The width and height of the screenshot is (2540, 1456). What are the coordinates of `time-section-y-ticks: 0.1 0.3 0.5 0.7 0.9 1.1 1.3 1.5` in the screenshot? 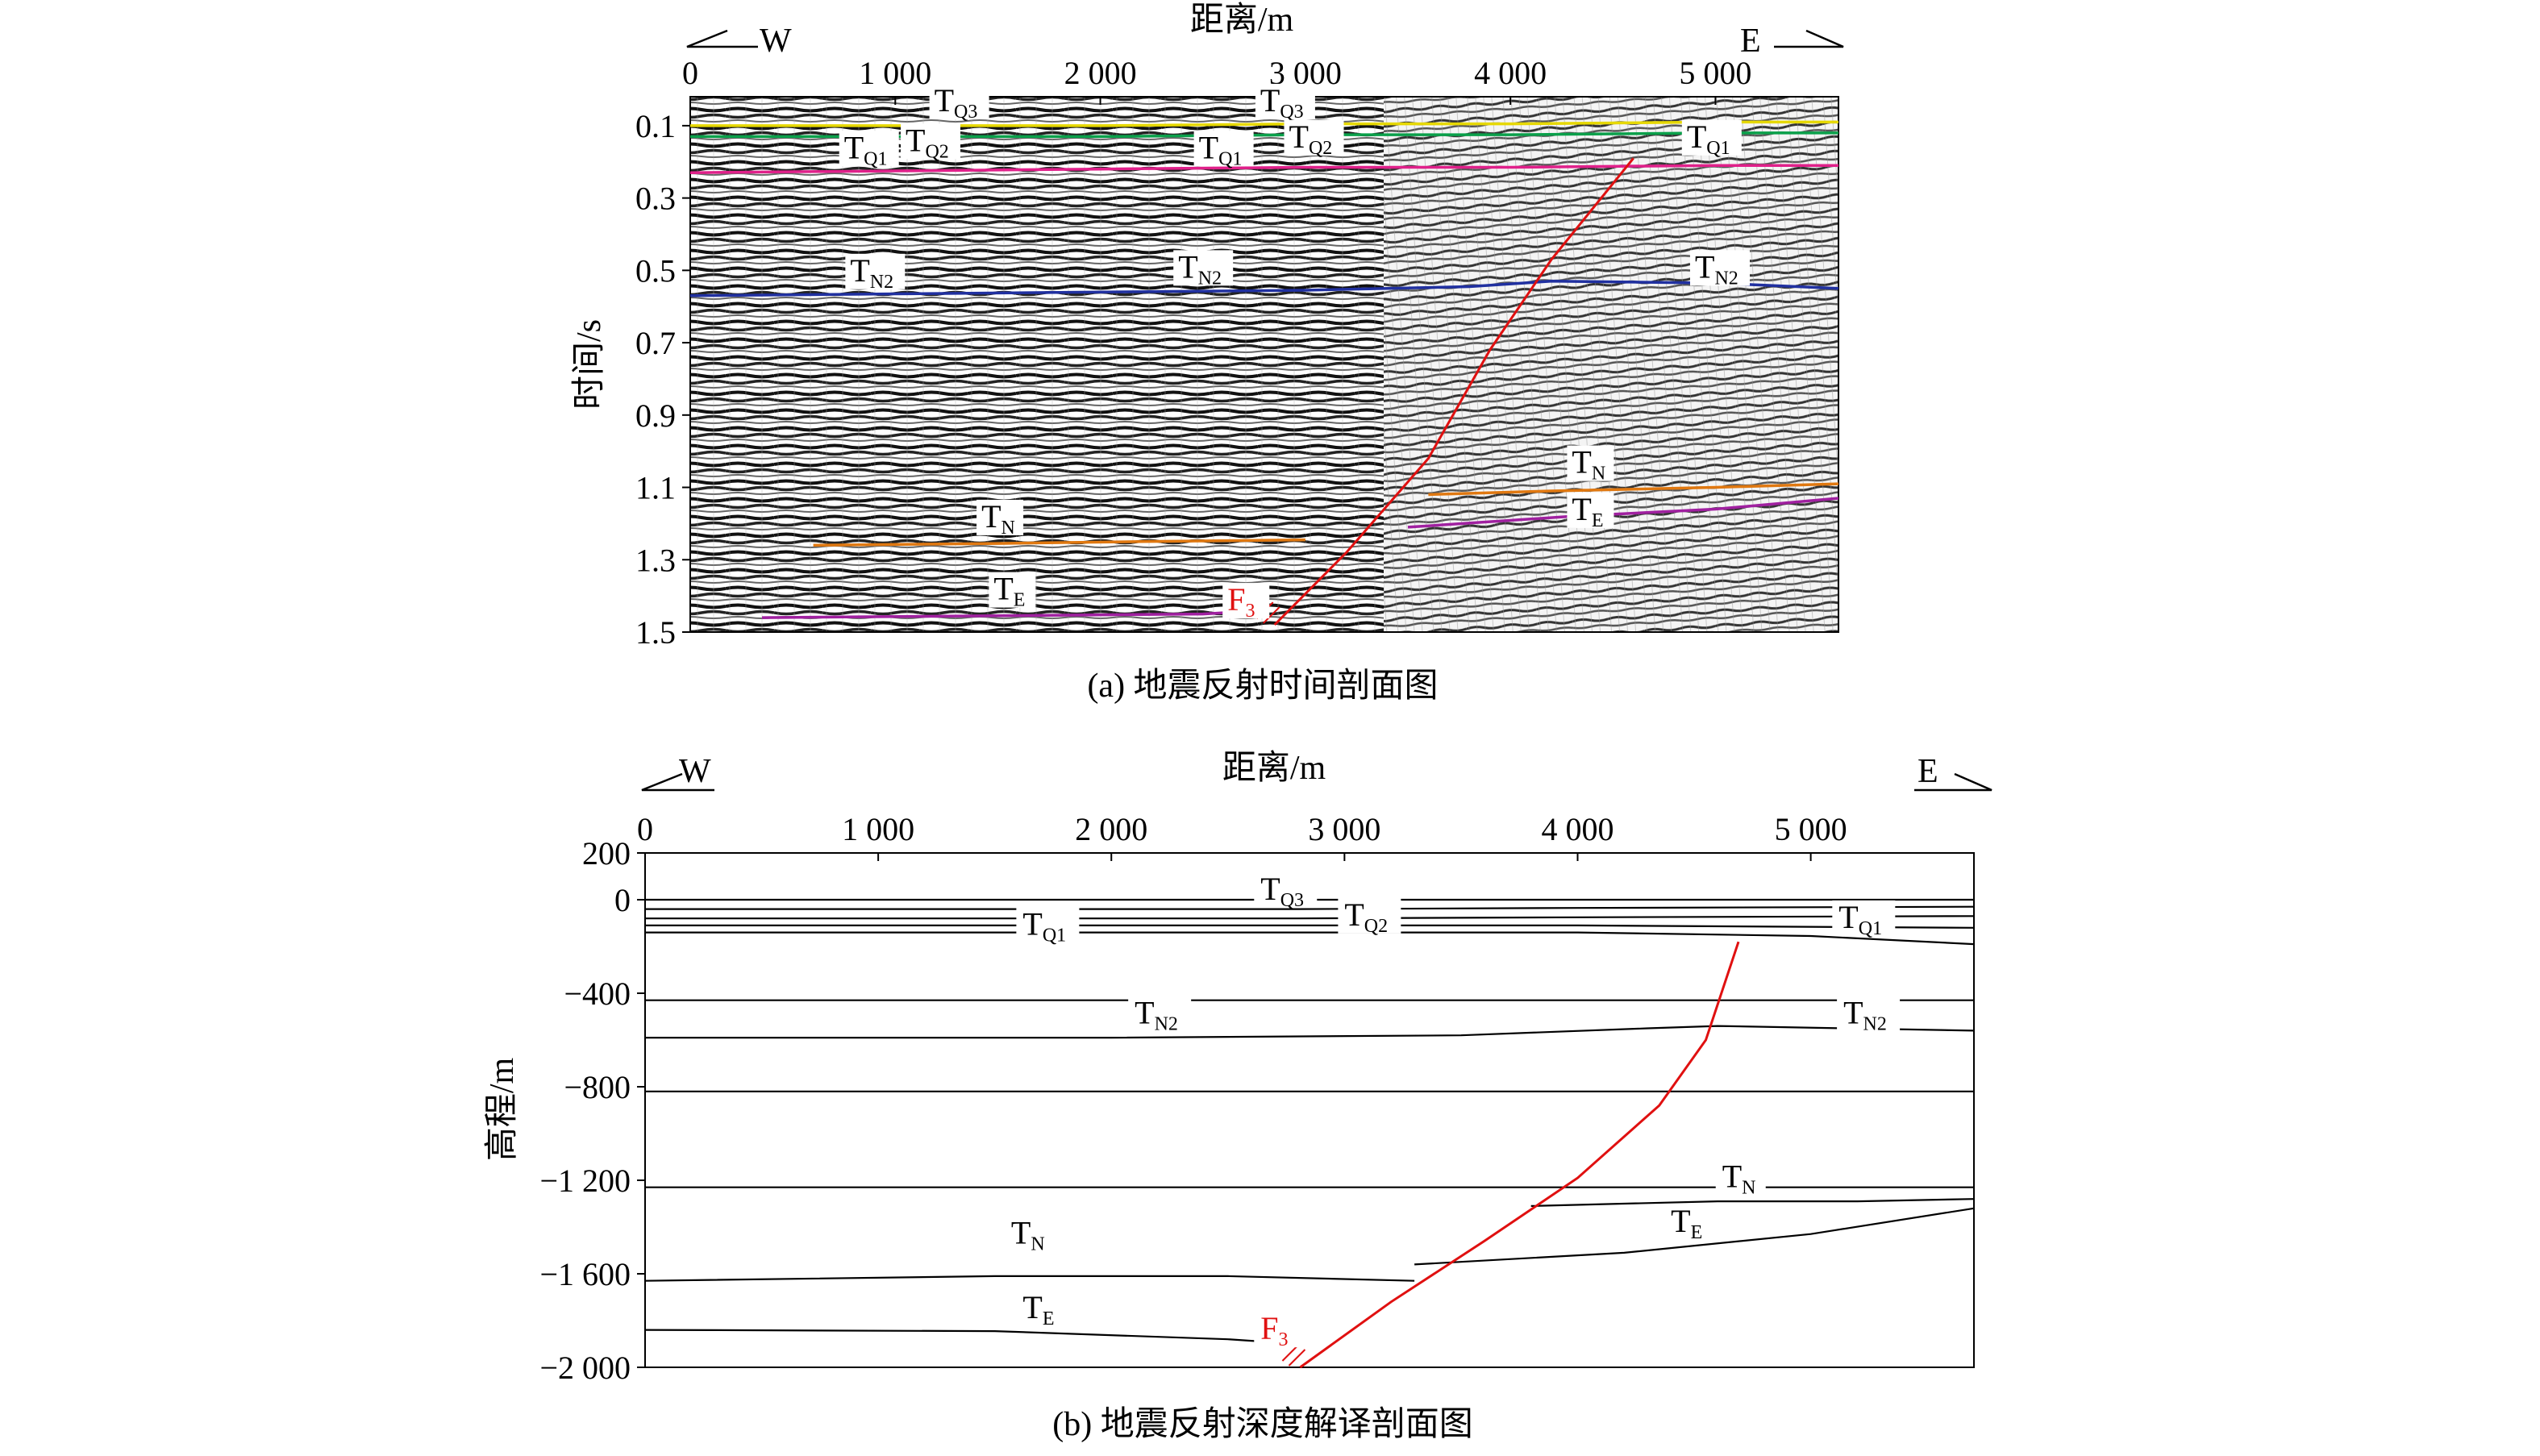 It's located at (662, 379).